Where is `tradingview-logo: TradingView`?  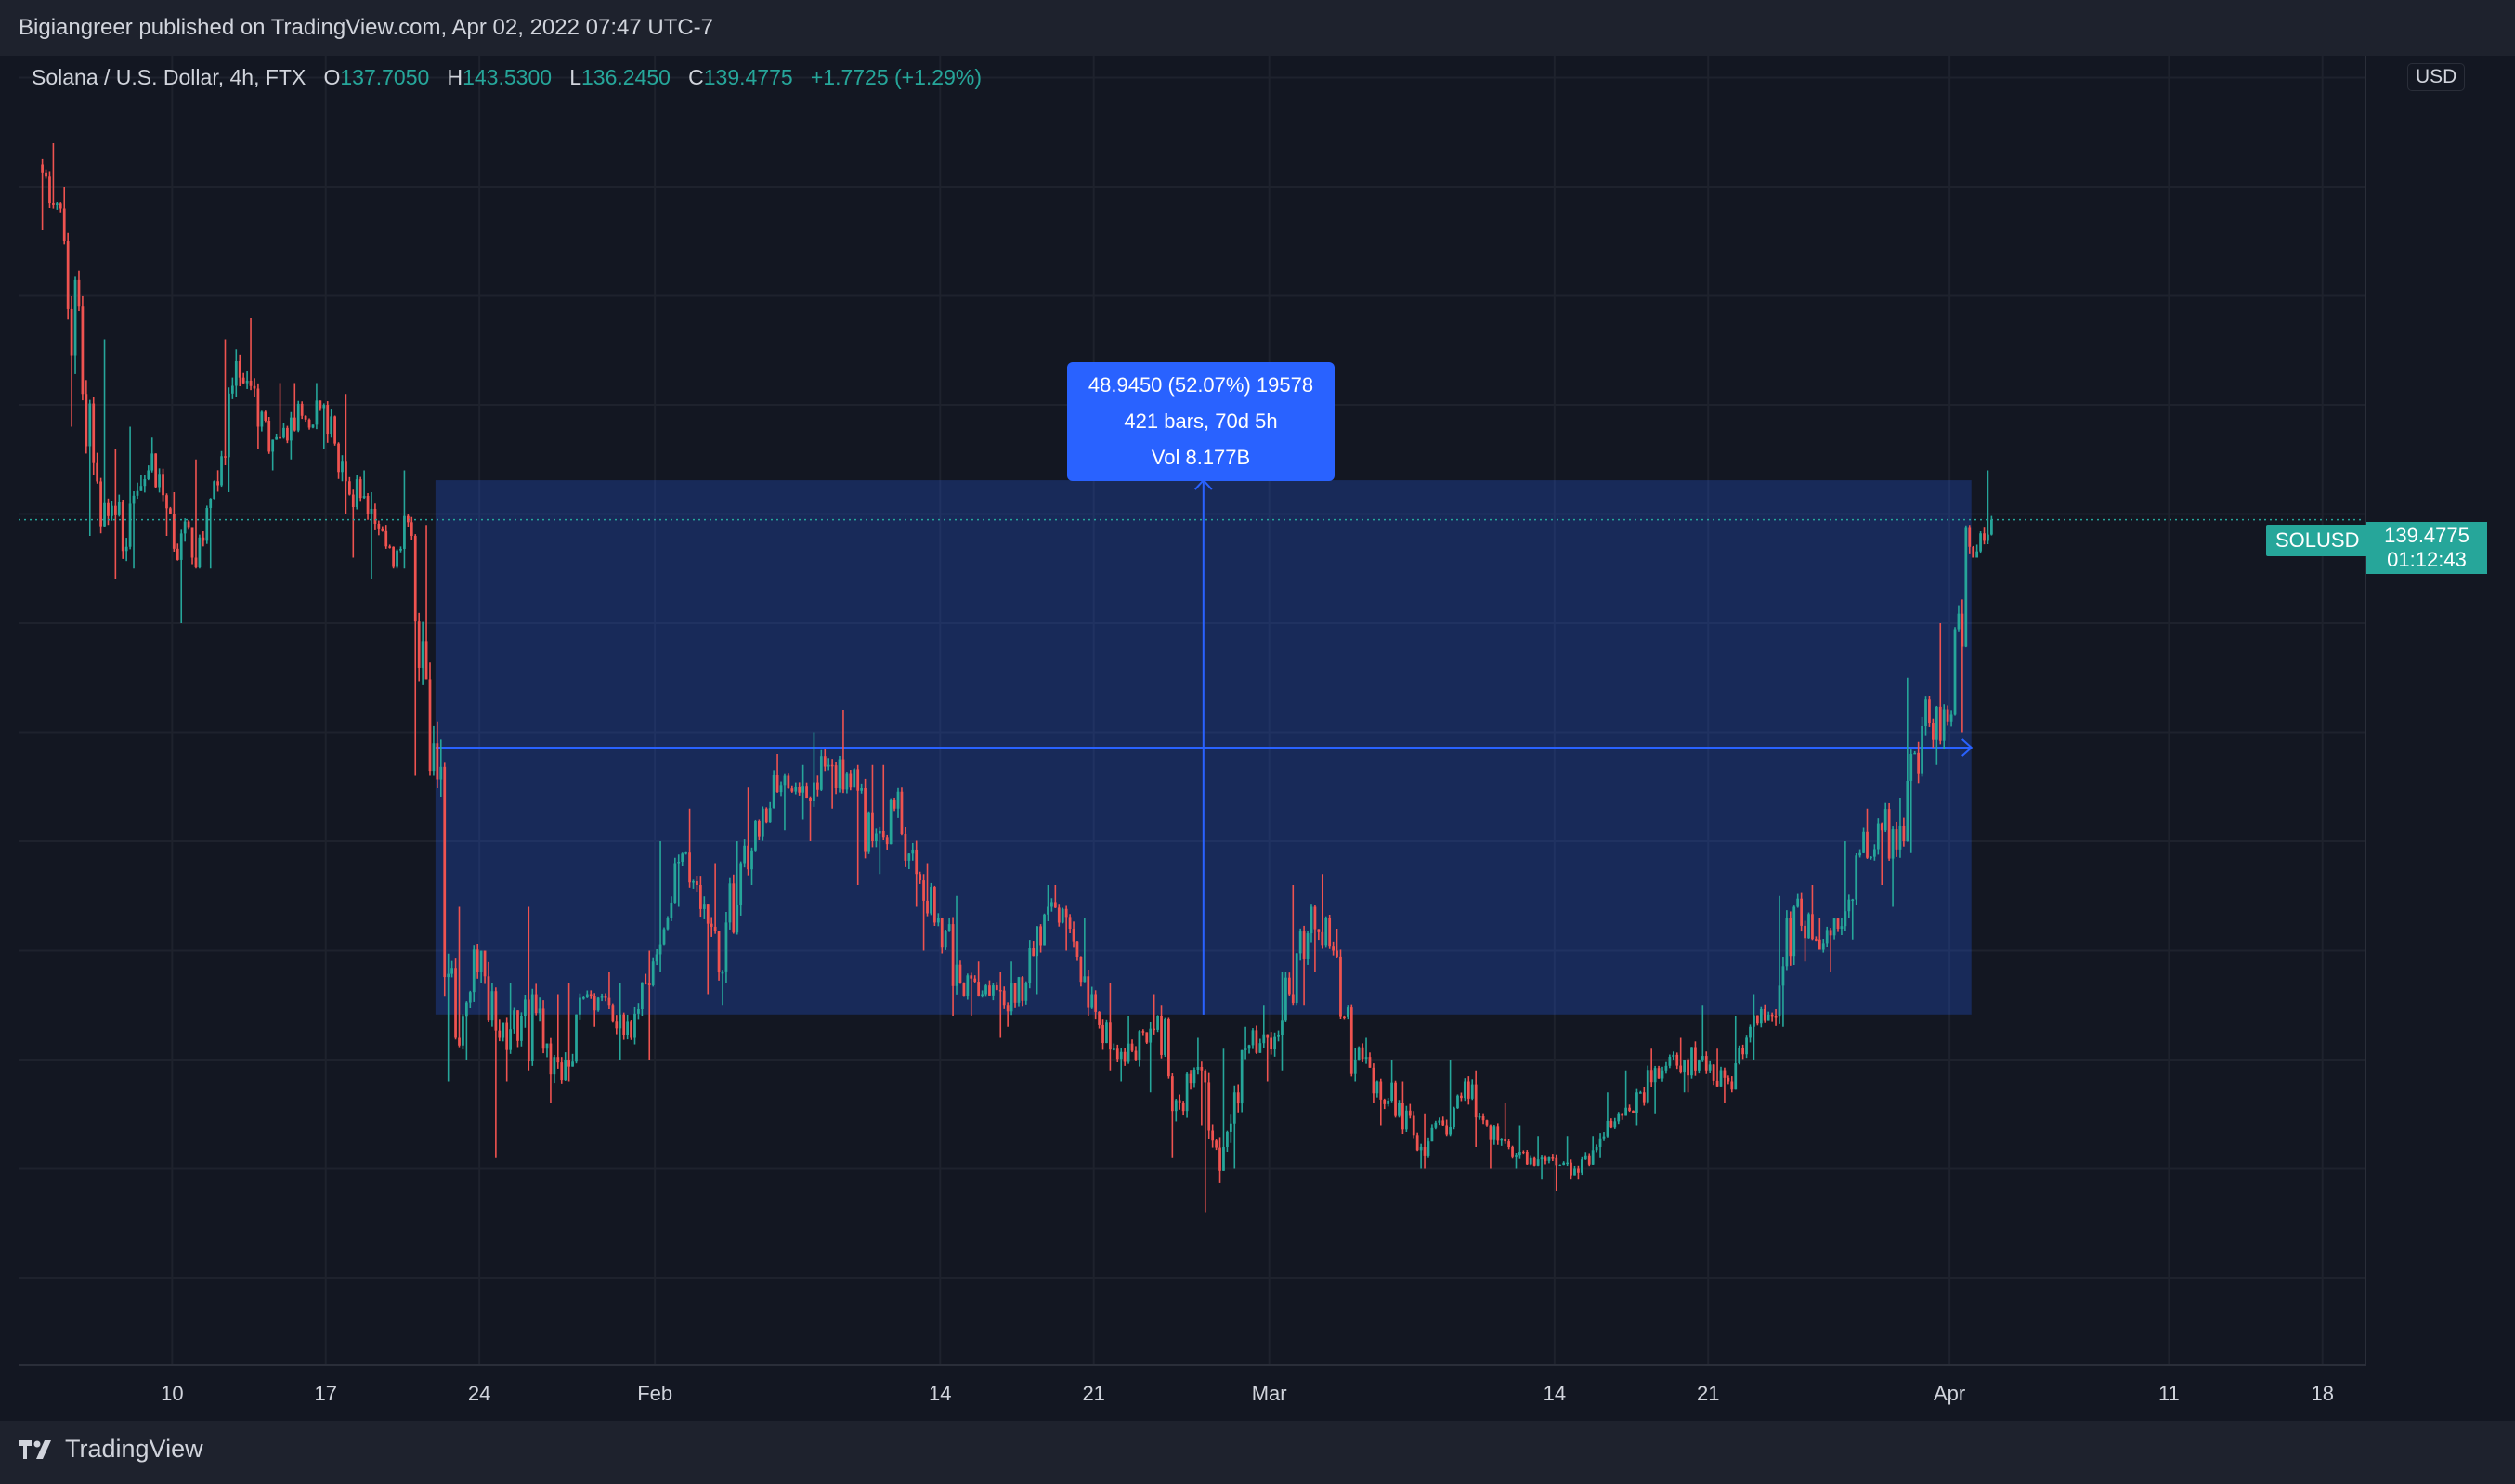
tradingview-logo: TradingView is located at coordinates (111, 1449).